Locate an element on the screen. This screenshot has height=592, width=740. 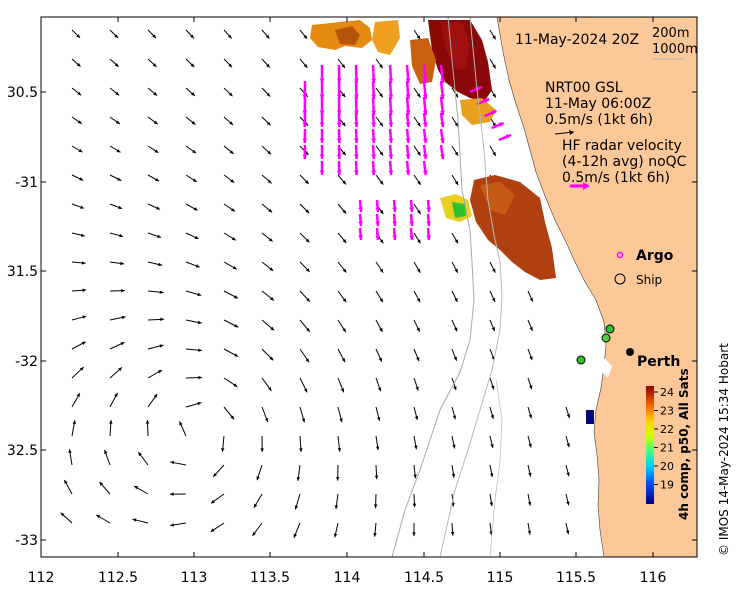
model-scale: 0.5m/s (1kt 6h) is located at coordinates (599, 120).